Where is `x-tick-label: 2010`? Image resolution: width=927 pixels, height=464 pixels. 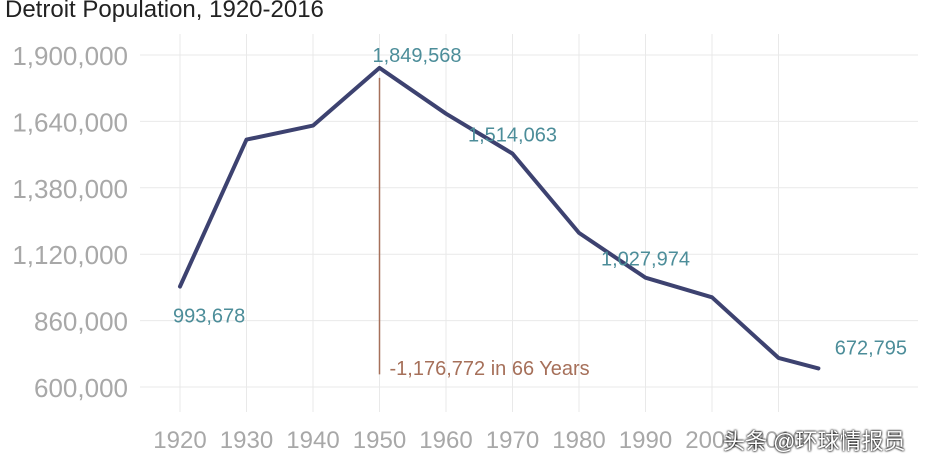 x-tick-label: 2010 is located at coordinates (778, 440).